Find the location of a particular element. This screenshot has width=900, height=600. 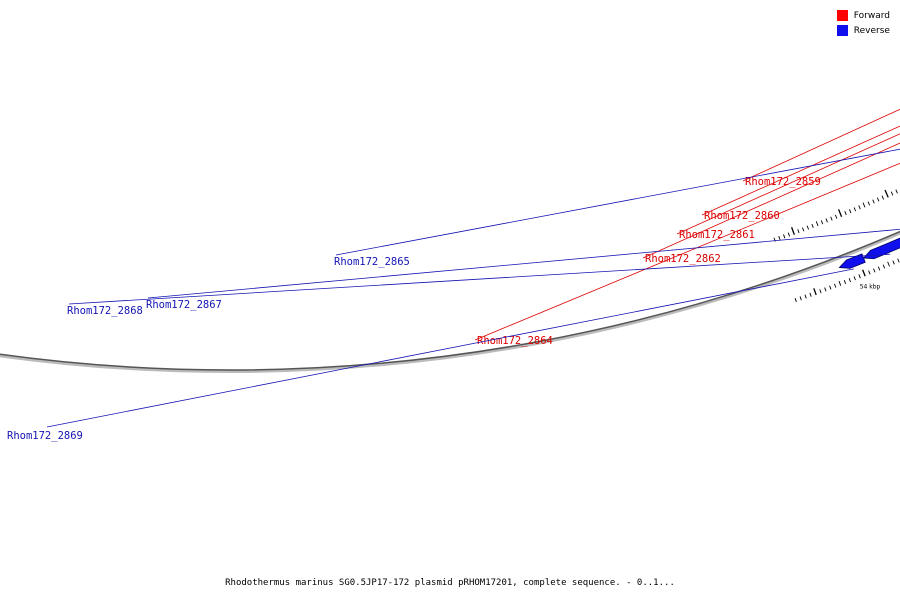

legend-item-reverse: Reverse is located at coordinates (863, 30).